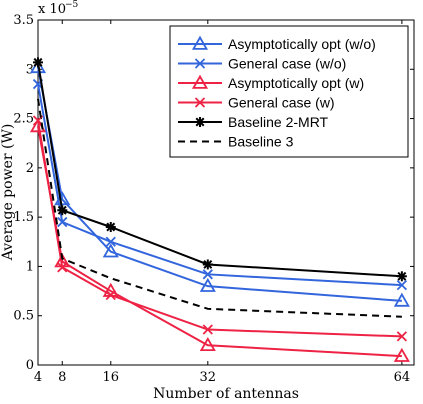 This screenshot has height=404, width=423. I want to click on legend-entry: General case (w), so click(256, 103).